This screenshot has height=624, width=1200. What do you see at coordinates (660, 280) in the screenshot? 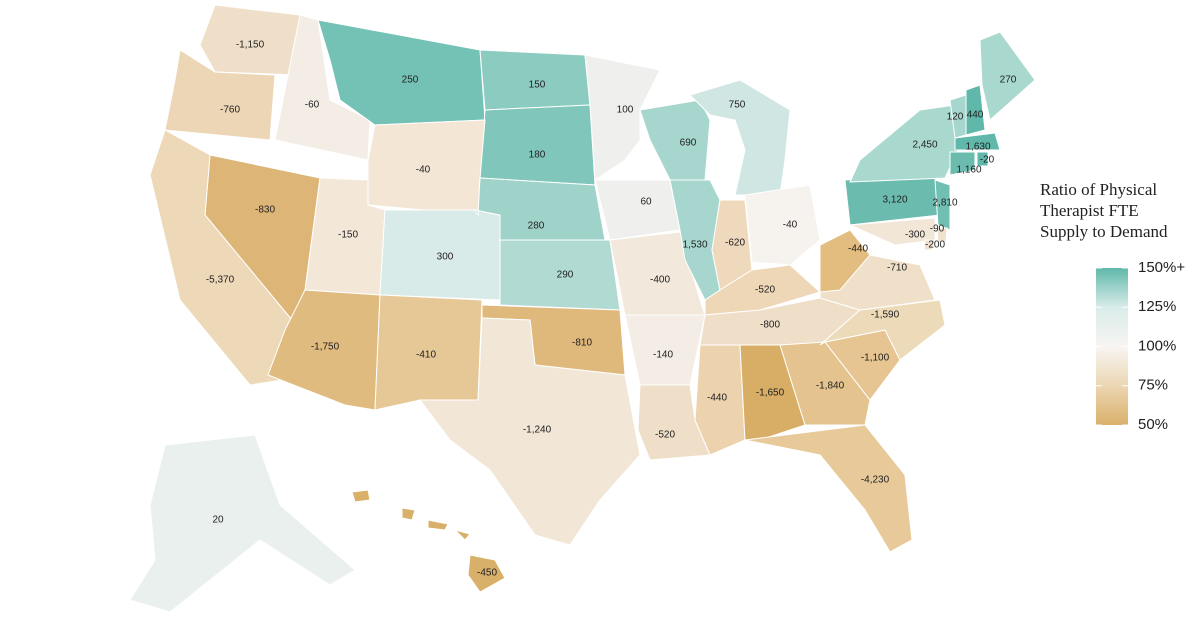
I see `state-value: -400` at bounding box center [660, 280].